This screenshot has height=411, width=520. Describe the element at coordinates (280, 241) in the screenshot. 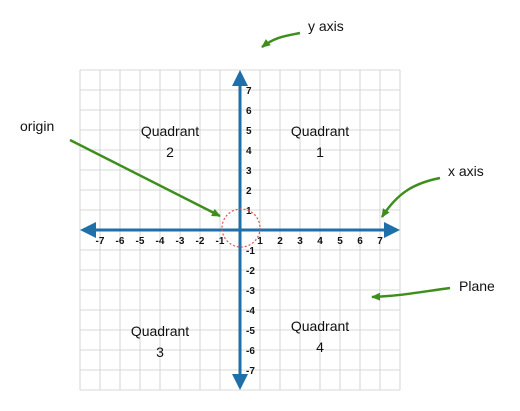

I see `x-tick-label: 2` at that location.